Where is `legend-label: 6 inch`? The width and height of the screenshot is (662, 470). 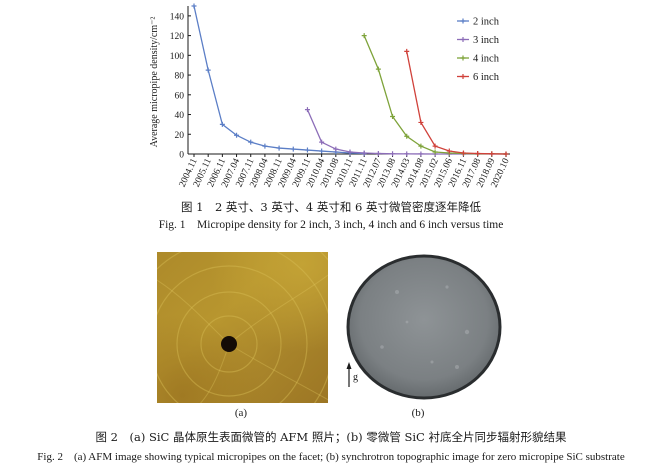 legend-label: 6 inch is located at coordinates (486, 77).